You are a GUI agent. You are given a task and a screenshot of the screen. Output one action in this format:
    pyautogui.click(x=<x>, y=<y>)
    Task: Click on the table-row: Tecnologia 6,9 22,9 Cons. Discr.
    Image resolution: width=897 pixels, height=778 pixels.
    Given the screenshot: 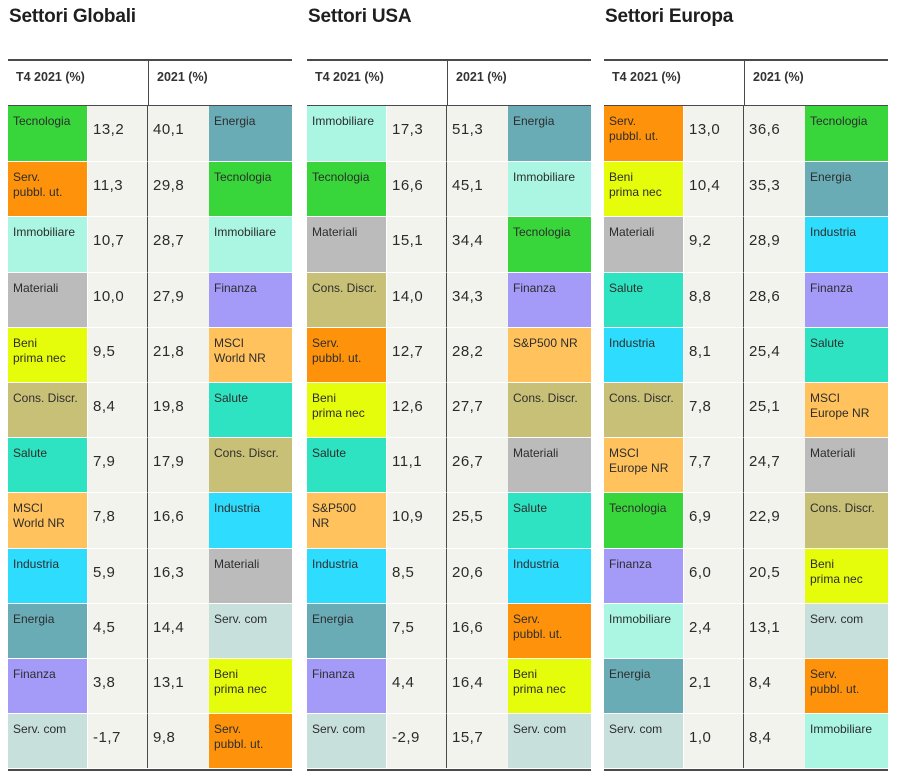 What is the action you would take?
    pyautogui.click(x=746, y=520)
    